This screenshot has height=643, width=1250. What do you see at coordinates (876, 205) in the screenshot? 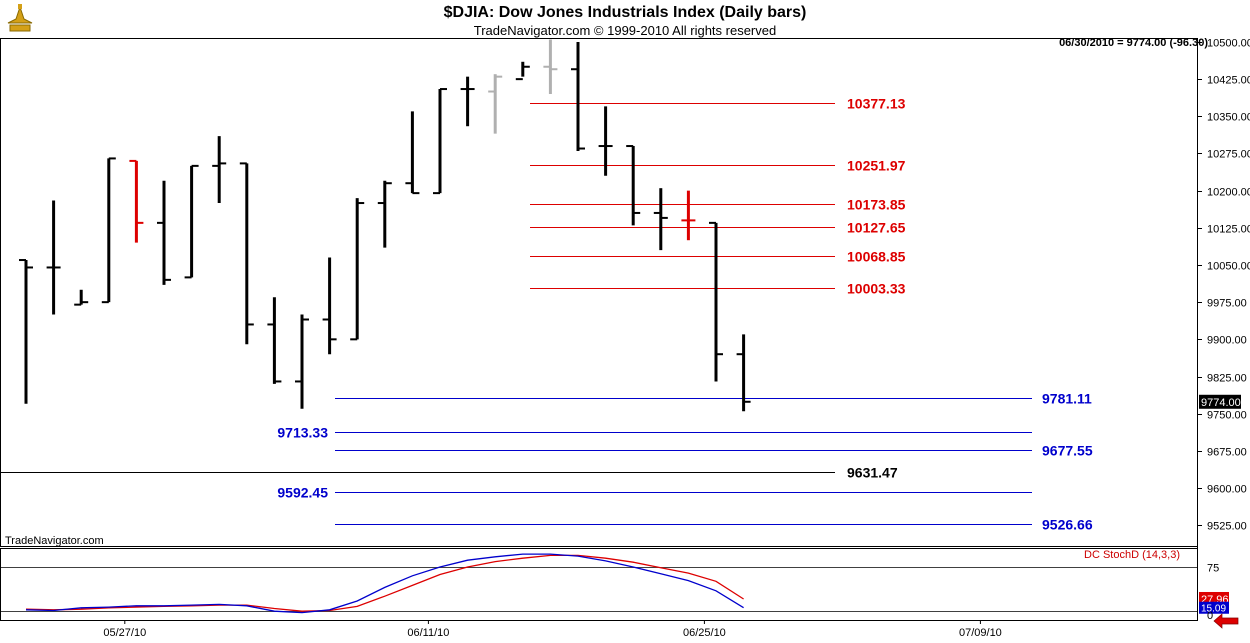
I see `level-label-2: 10173.85` at bounding box center [876, 205].